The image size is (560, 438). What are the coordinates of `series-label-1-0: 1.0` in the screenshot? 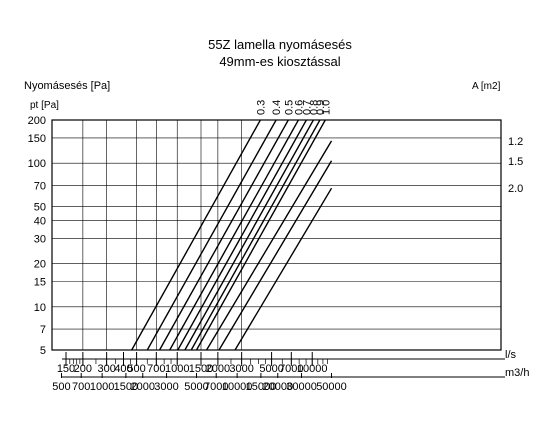 It's located at (326, 107).